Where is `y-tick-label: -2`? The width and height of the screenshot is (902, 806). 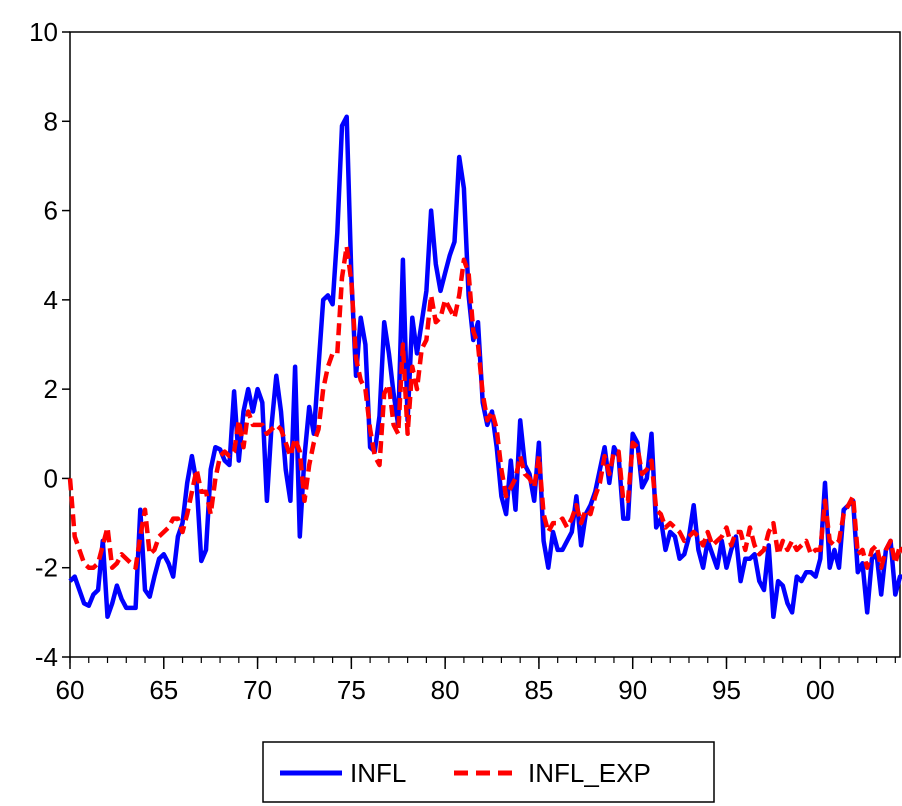 y-tick-label: -2 is located at coordinates (46, 568).